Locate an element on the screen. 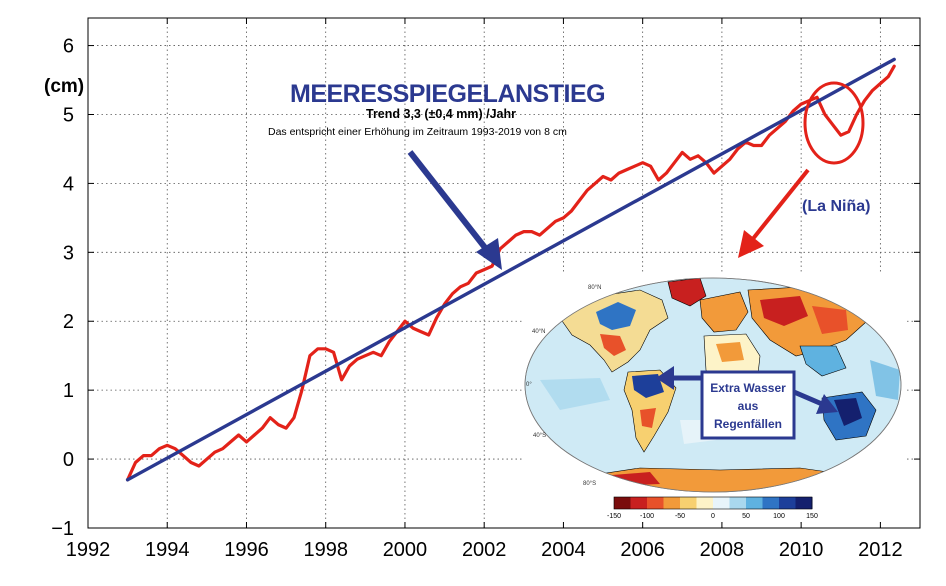  la-nina-arrow is located at coordinates (774, 213).